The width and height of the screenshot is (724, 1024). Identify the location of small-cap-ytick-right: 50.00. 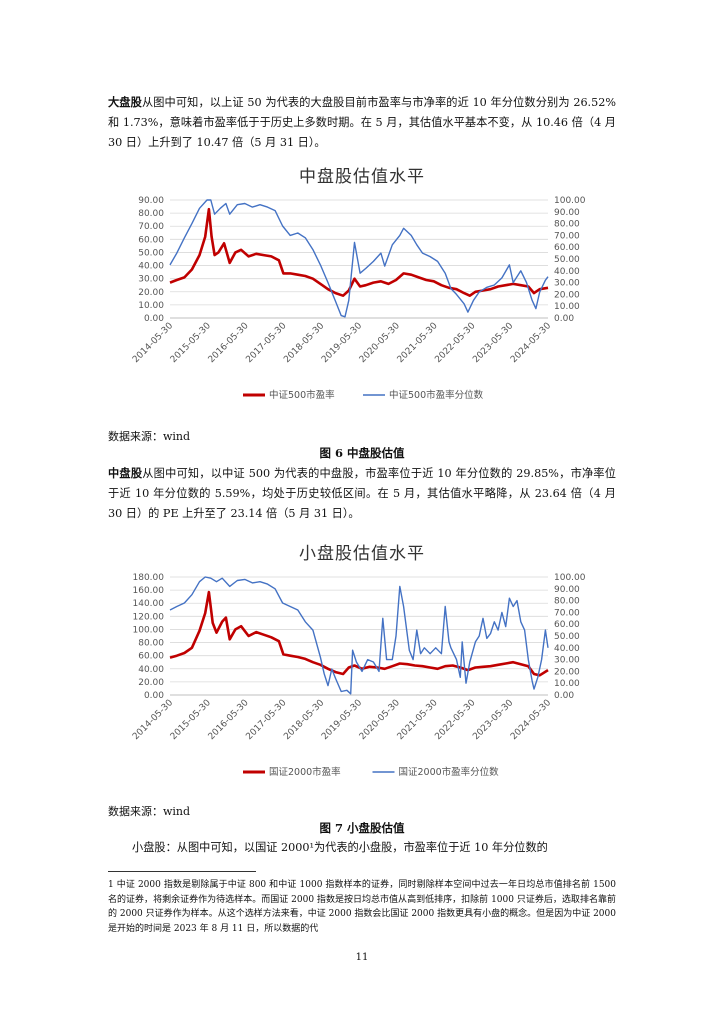
(567, 637).